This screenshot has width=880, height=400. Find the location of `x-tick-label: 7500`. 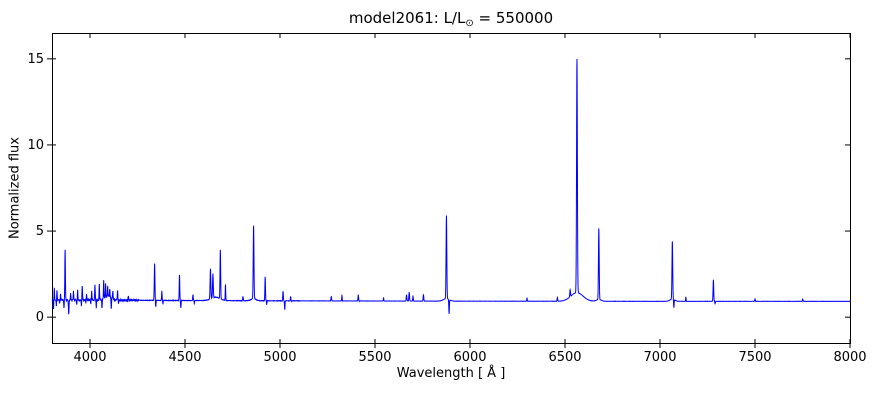

x-tick-label: 7500 is located at coordinates (754, 357).